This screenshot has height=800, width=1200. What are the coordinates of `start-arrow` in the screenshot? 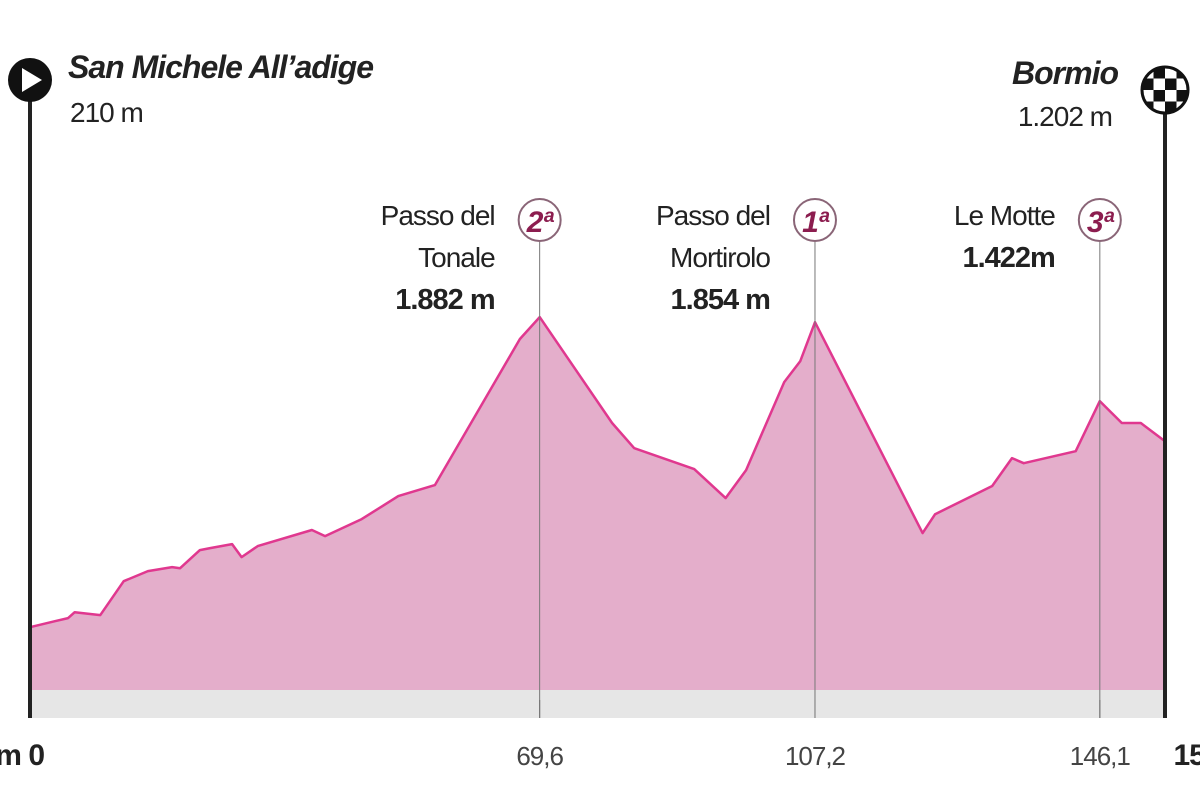 It's located at (32, 80).